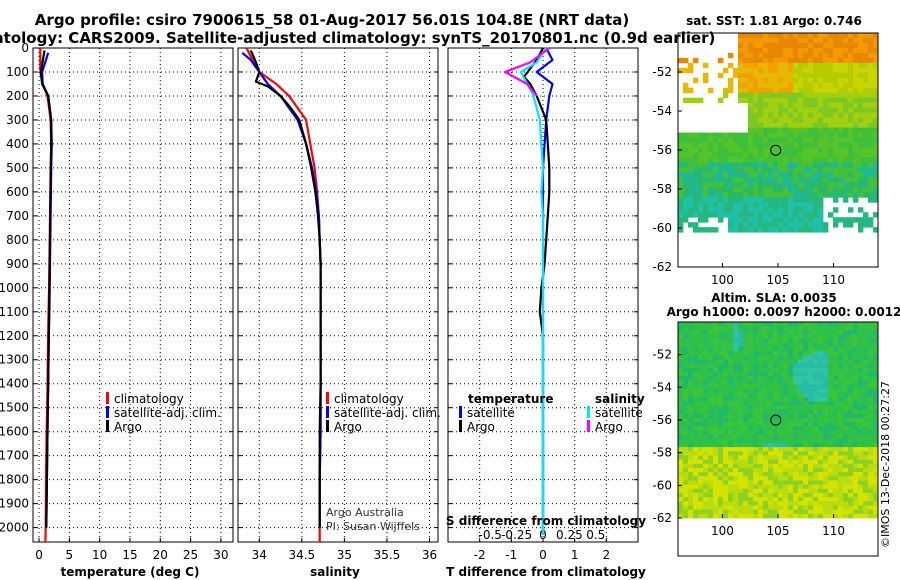 The width and height of the screenshot is (900, 580). I want to click on temperature-axis-label: temperature (deg C), so click(130, 572).